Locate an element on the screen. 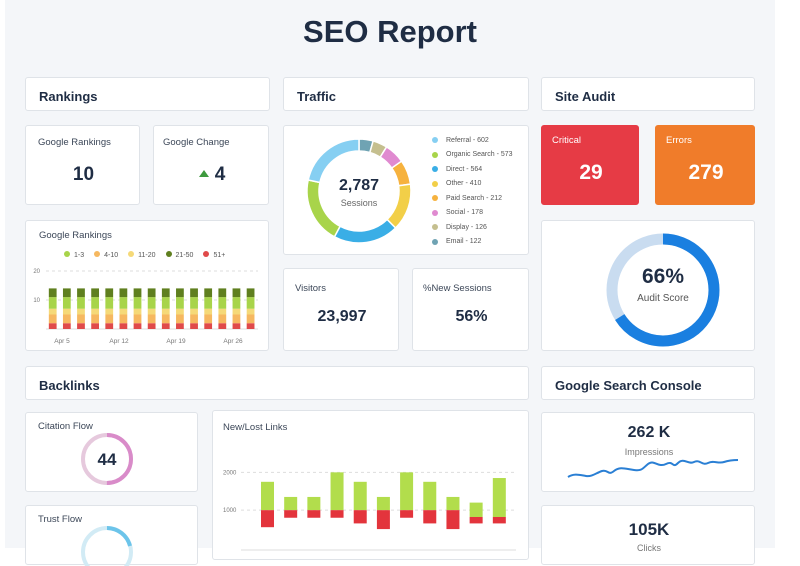 This screenshot has height=566, width=800. new-sessions-card: %New Sessions 56% is located at coordinates (470, 309).